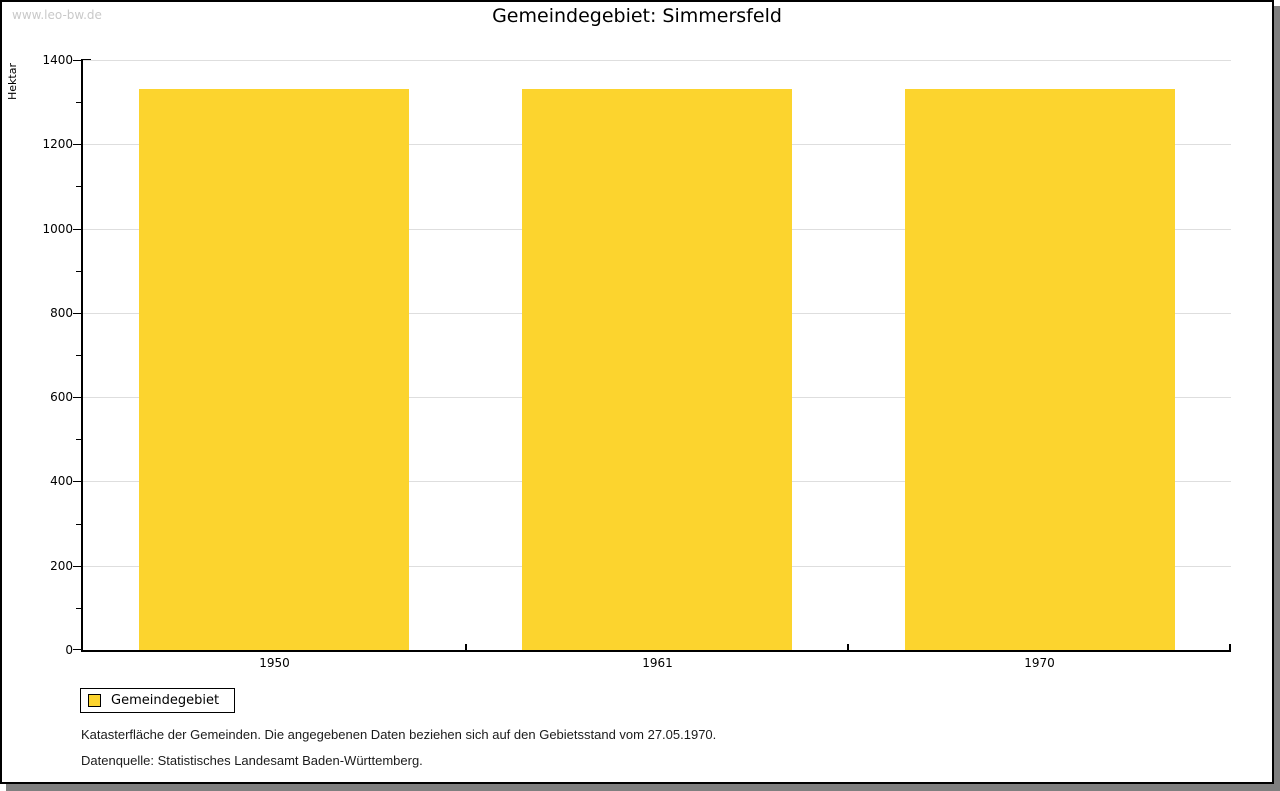 The width and height of the screenshot is (1280, 791). What do you see at coordinates (657, 60) in the screenshot?
I see `y-gridline` at bounding box center [657, 60].